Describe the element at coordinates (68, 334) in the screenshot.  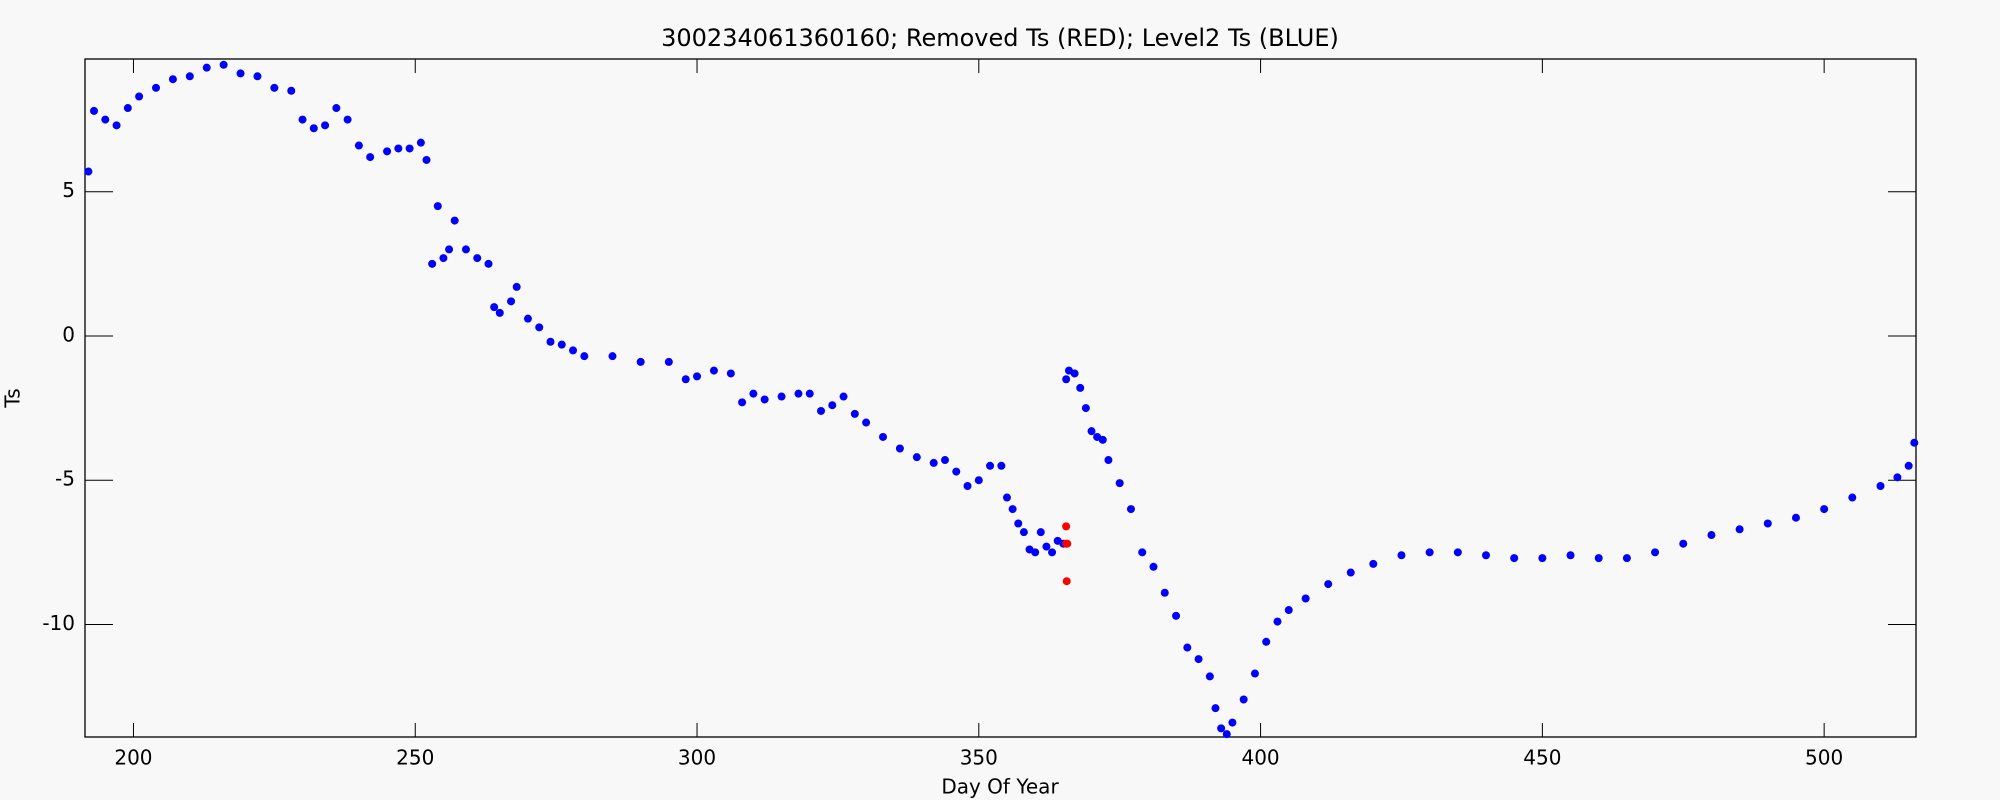
I see `y-tick-label: 0` at that location.